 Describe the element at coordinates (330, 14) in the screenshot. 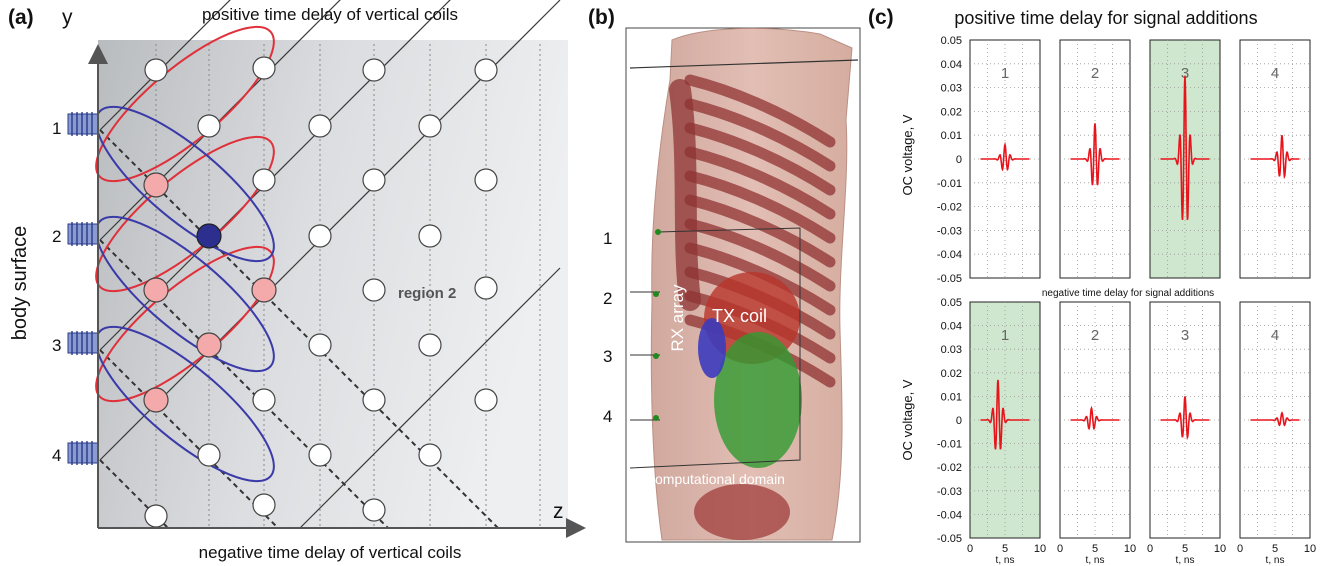

I see `panel-a-top-title: positive time delay of vertical coils` at that location.